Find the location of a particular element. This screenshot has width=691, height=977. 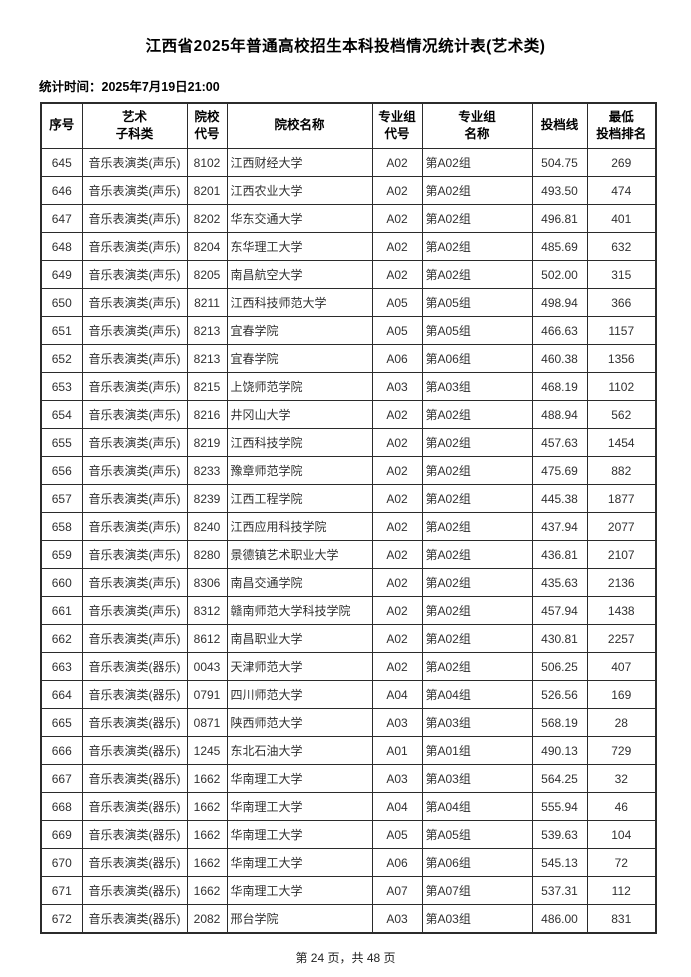

cell-min-rank: 72 is located at coordinates (621, 862).